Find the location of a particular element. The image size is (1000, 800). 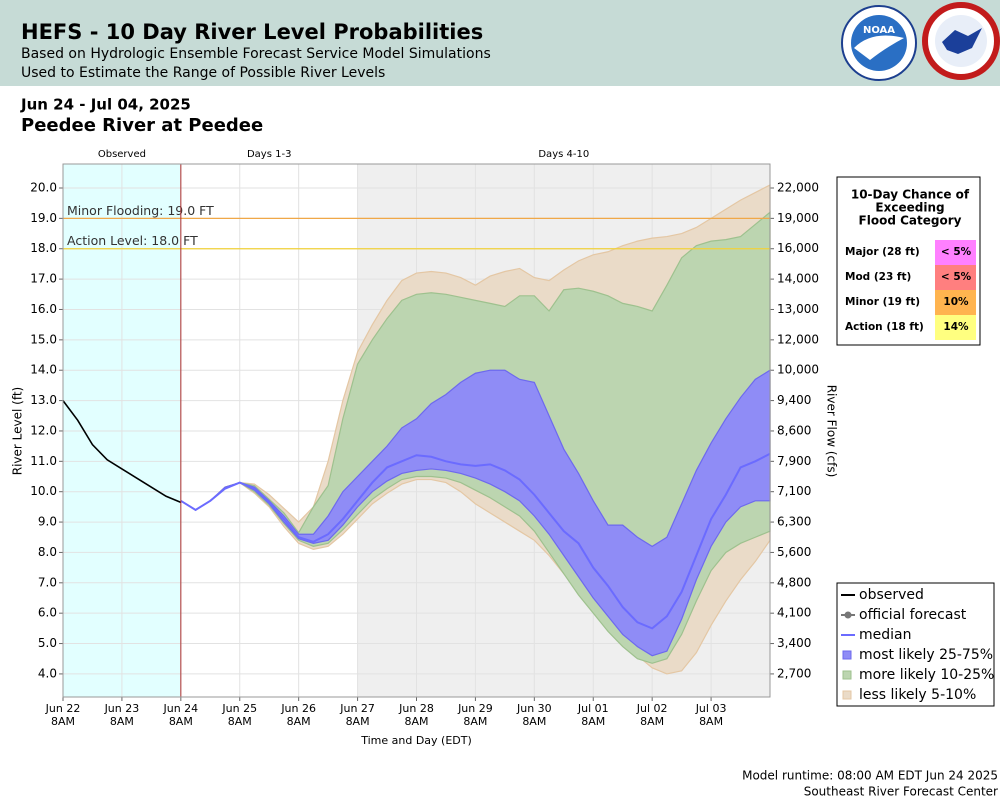

x-tick-label: Jun 23 8AM is located at coordinates (122, 715).